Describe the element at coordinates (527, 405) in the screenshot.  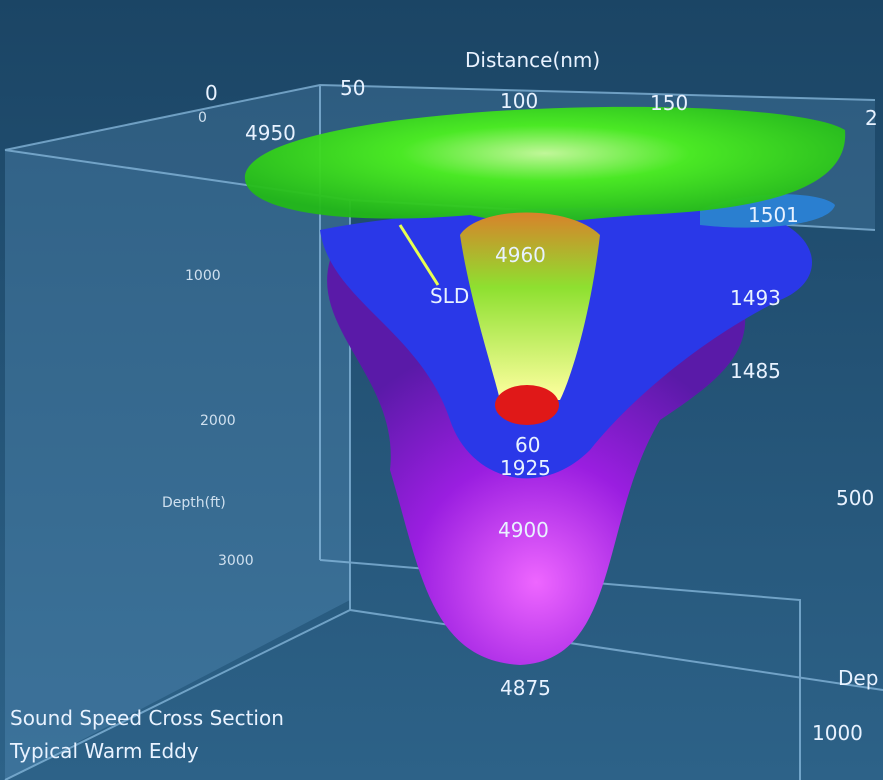
I see `core` at that location.